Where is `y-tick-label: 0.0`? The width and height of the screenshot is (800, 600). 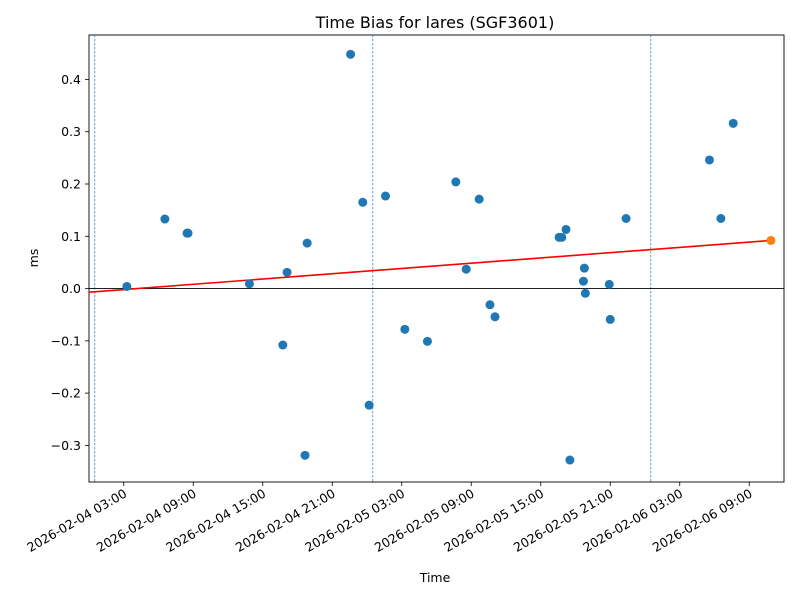
y-tick-label: 0.0 is located at coordinates (71, 288).